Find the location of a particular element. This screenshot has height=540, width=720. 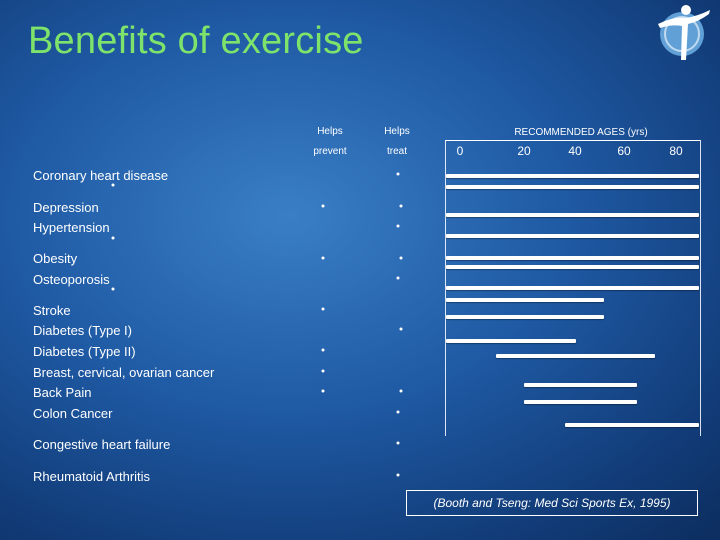

helps-treat-header-line2: treat is located at coordinates (397, 151).